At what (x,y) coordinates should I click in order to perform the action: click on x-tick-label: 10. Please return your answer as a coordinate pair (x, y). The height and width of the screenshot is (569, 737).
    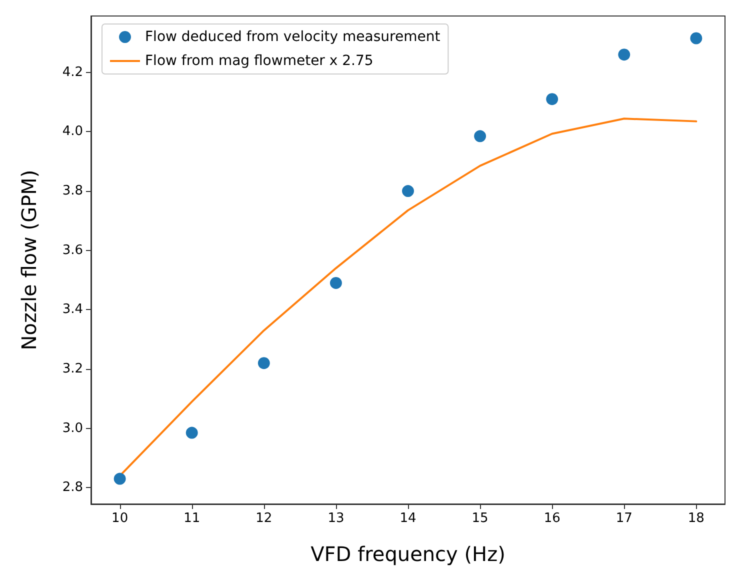
    Looking at the image, I should click on (120, 518).